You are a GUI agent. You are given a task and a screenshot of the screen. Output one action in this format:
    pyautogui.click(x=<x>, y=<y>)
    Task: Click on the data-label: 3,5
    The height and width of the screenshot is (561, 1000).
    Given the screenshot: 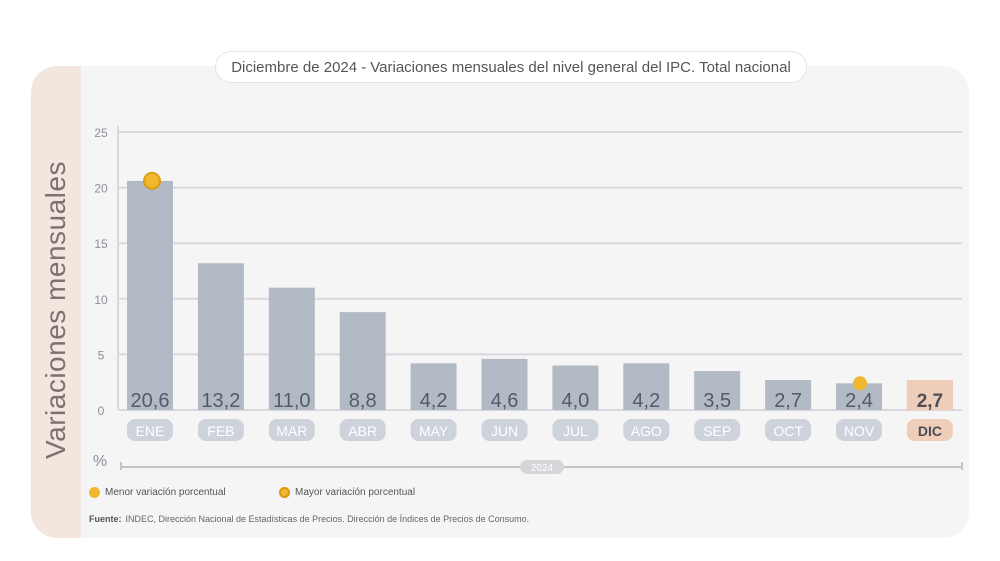 What is the action you would take?
    pyautogui.click(x=717, y=401)
    